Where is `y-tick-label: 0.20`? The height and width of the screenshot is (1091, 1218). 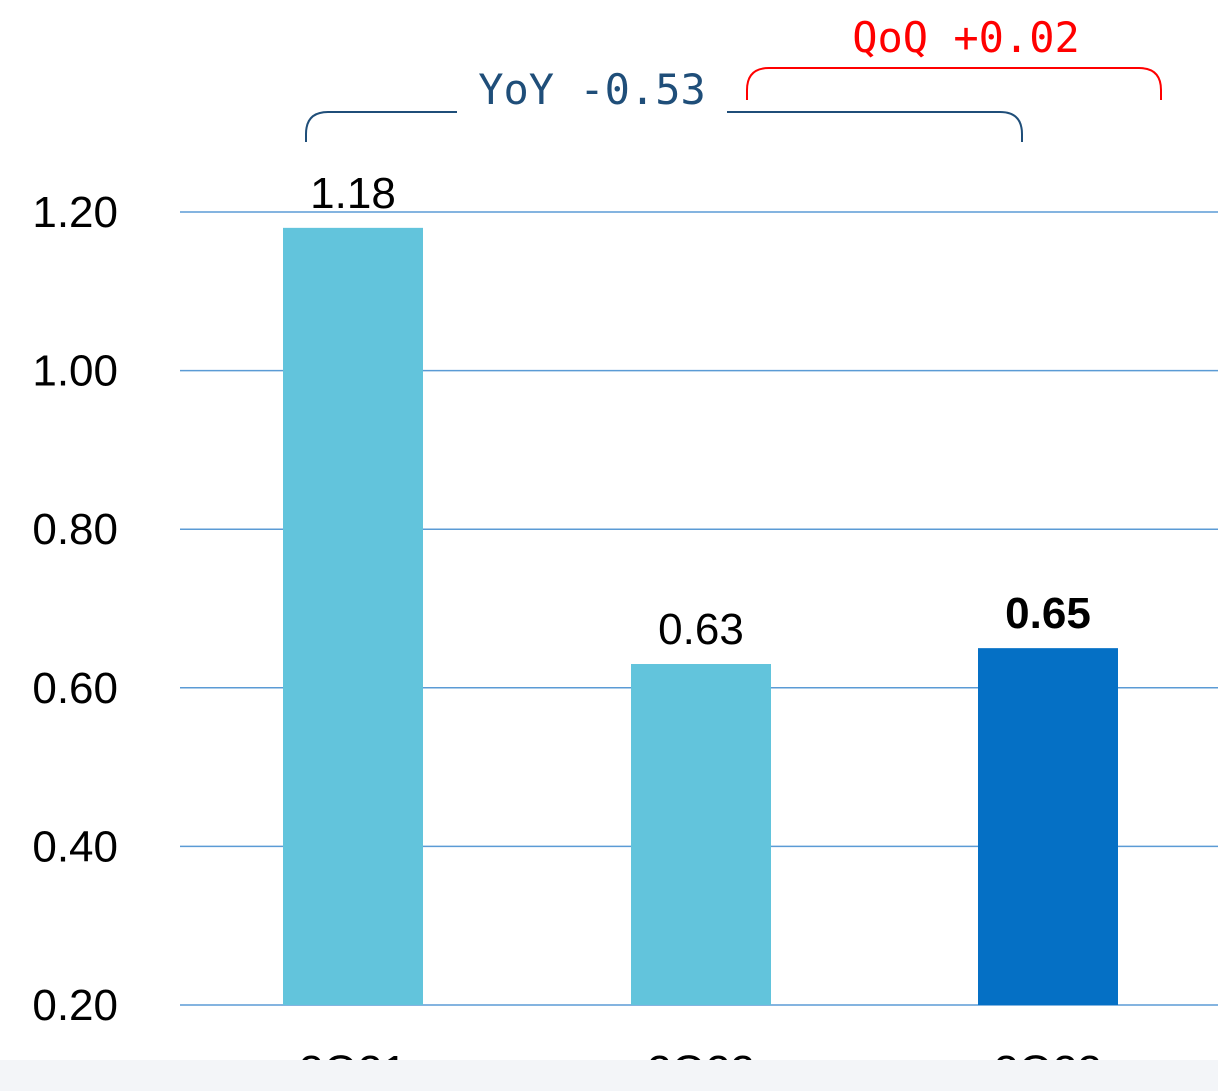 y-tick-label: 0.20 is located at coordinates (75, 1005).